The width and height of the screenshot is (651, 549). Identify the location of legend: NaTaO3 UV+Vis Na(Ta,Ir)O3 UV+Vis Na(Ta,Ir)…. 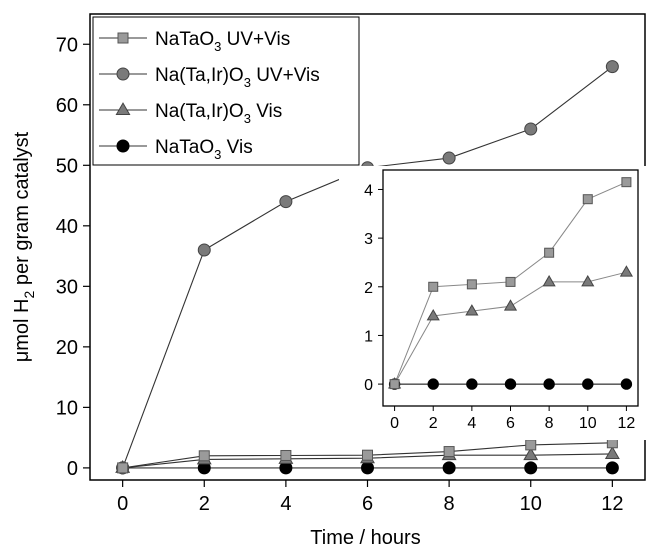
(226, 91).